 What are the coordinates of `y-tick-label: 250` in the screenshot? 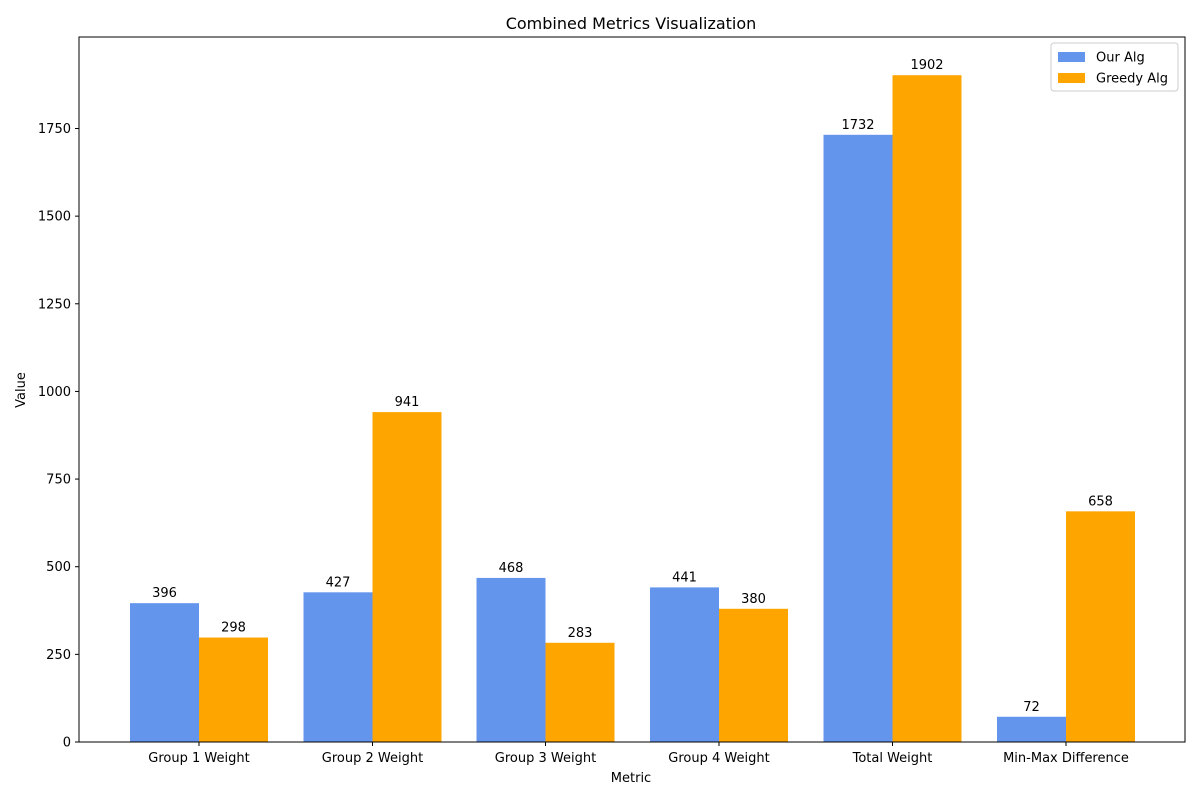 It's located at (58, 655).